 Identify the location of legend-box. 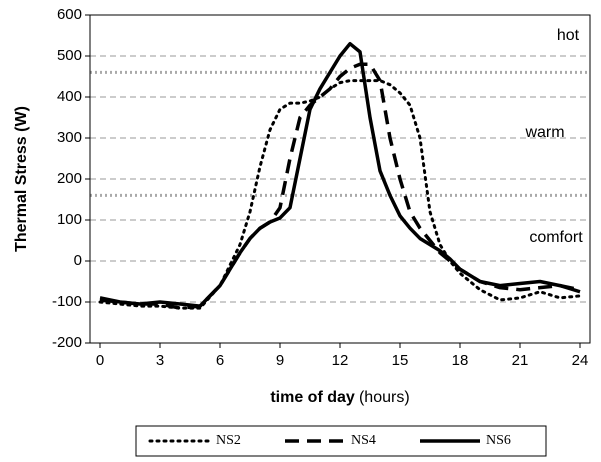
(341, 441).